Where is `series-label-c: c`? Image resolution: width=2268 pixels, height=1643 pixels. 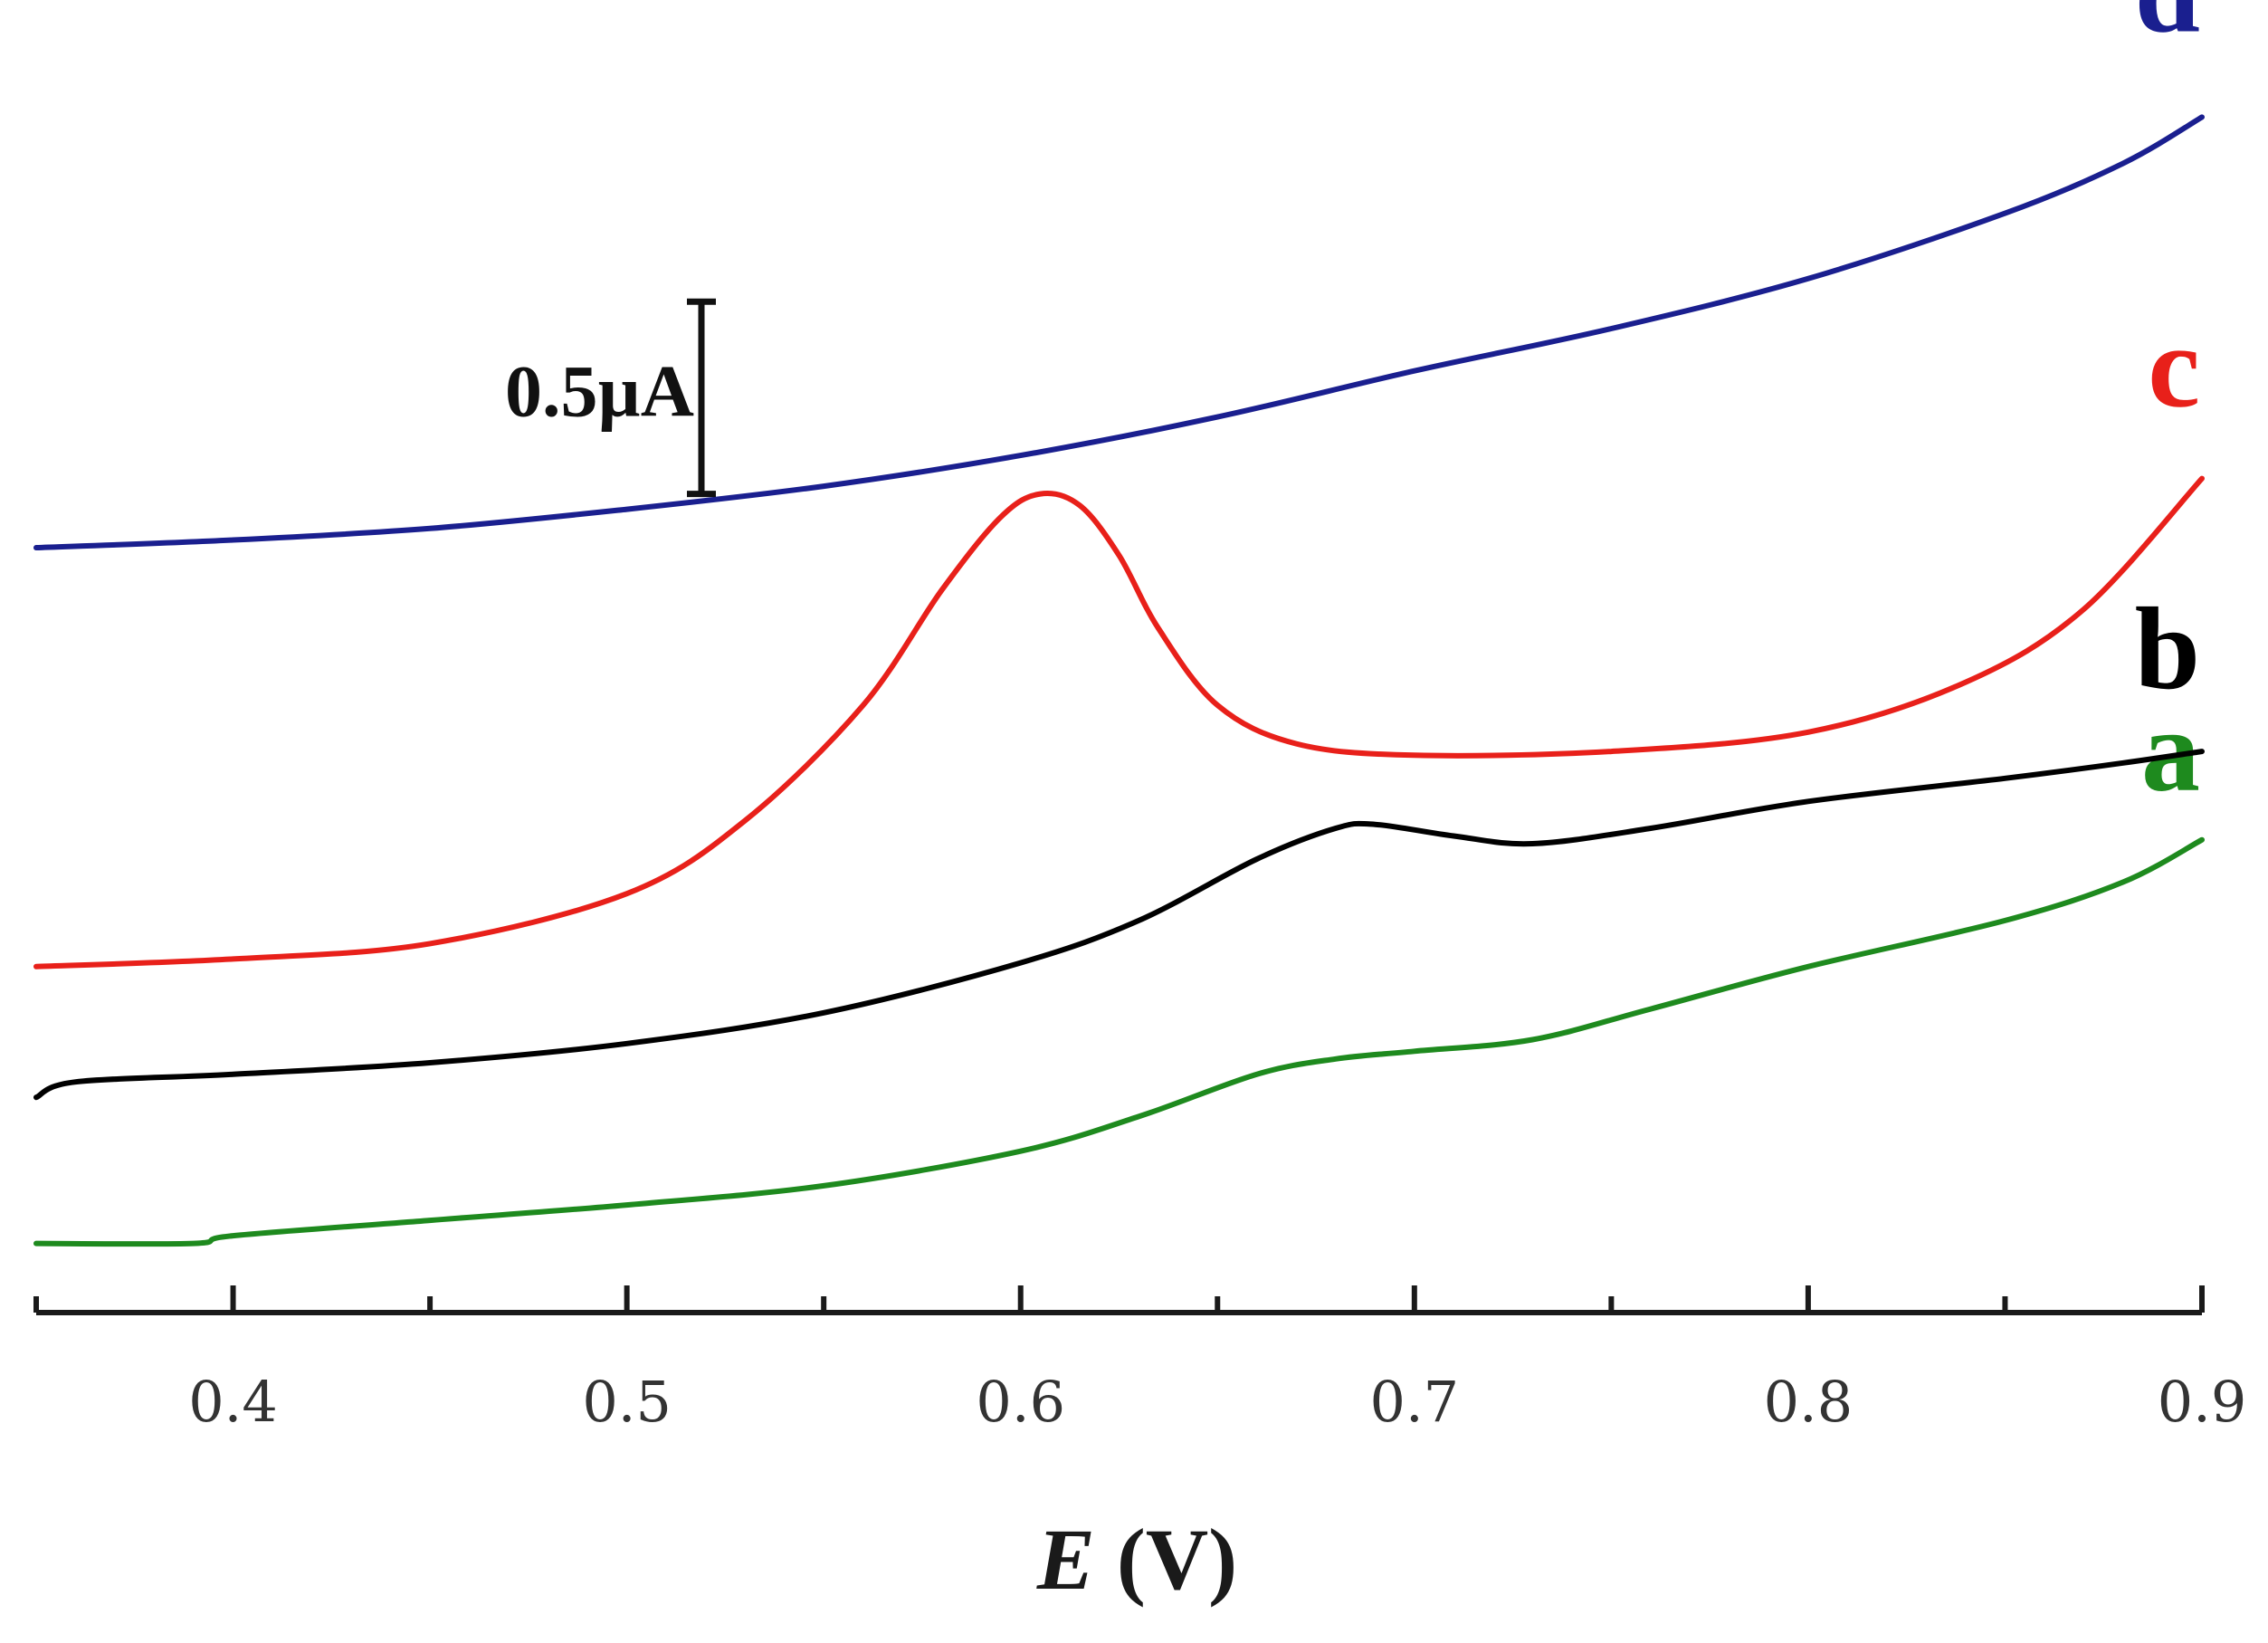 series-label-c: c is located at coordinates (2174, 368).